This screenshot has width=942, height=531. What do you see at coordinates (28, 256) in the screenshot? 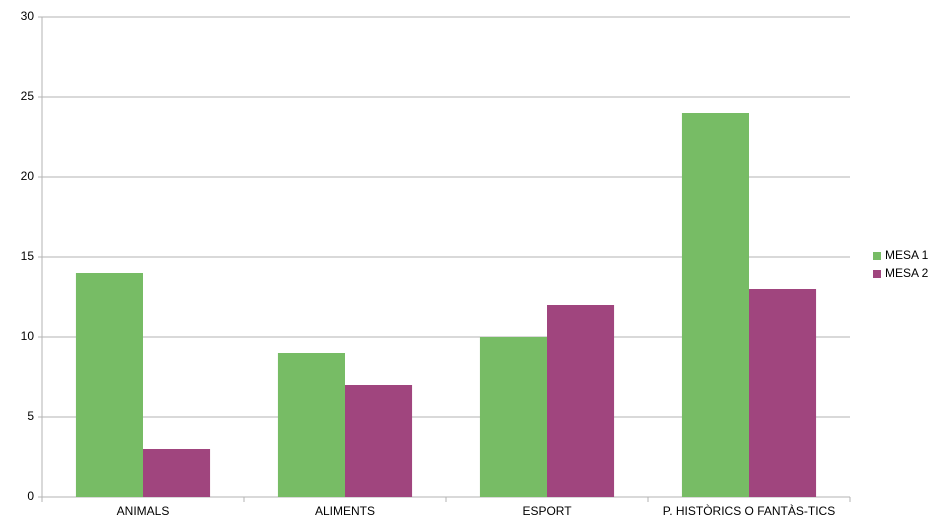
I see `y-tick-label: 15` at bounding box center [28, 256].